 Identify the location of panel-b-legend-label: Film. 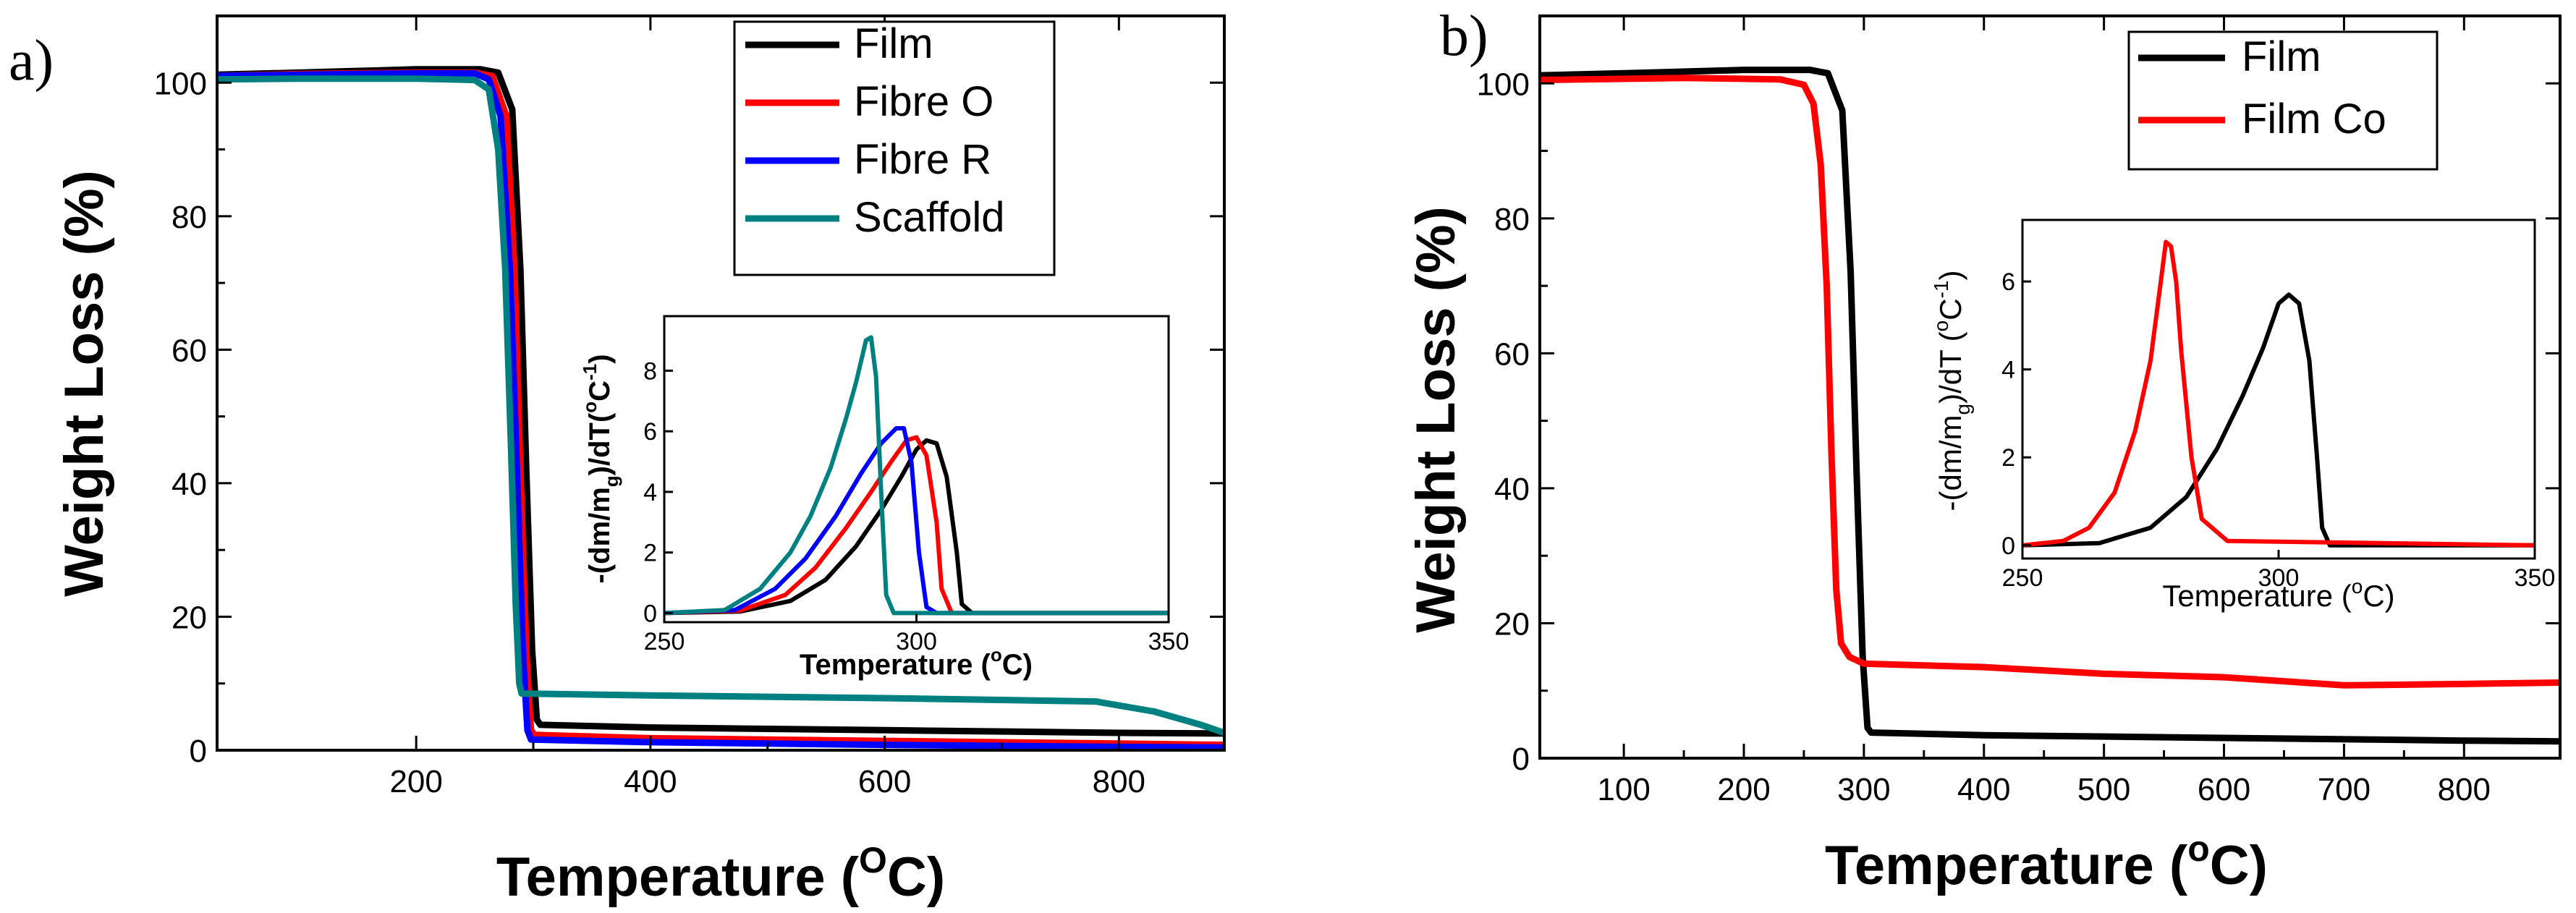
(2281, 56).